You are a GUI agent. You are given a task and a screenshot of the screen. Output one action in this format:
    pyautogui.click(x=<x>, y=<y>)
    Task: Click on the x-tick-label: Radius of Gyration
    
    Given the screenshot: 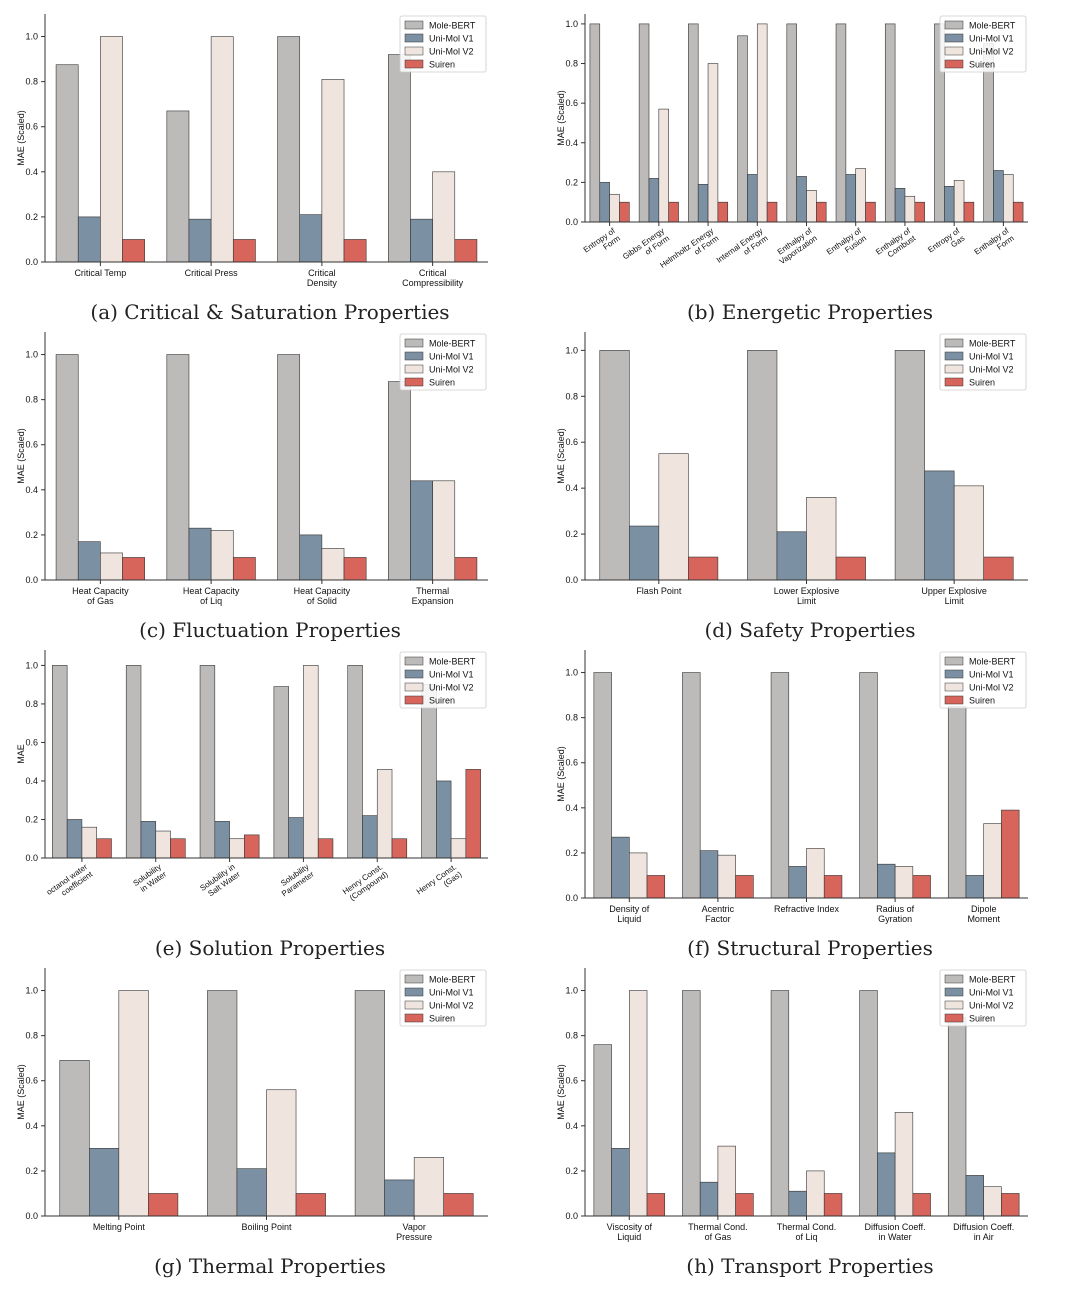 What is the action you would take?
    pyautogui.click(x=895, y=914)
    